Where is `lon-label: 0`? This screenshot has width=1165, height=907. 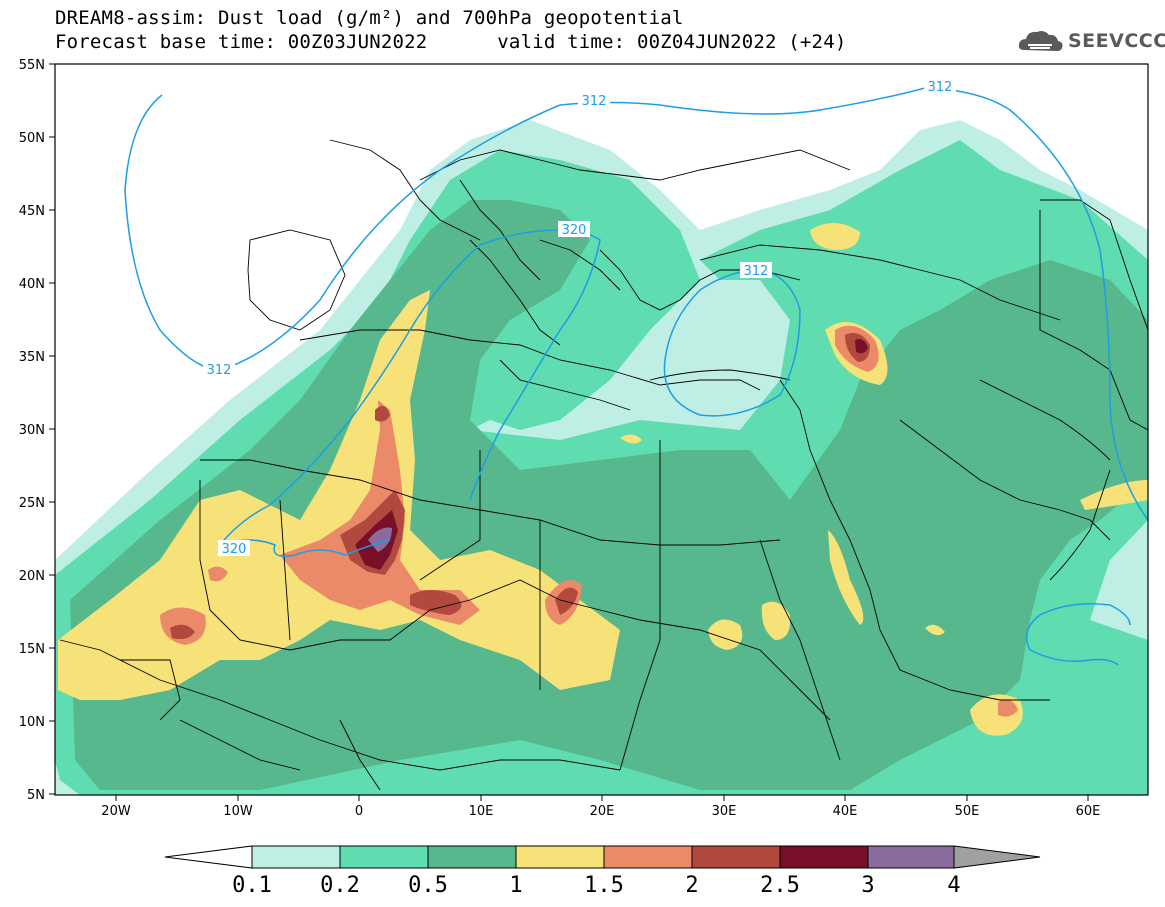
lon-label: 0 is located at coordinates (359, 811).